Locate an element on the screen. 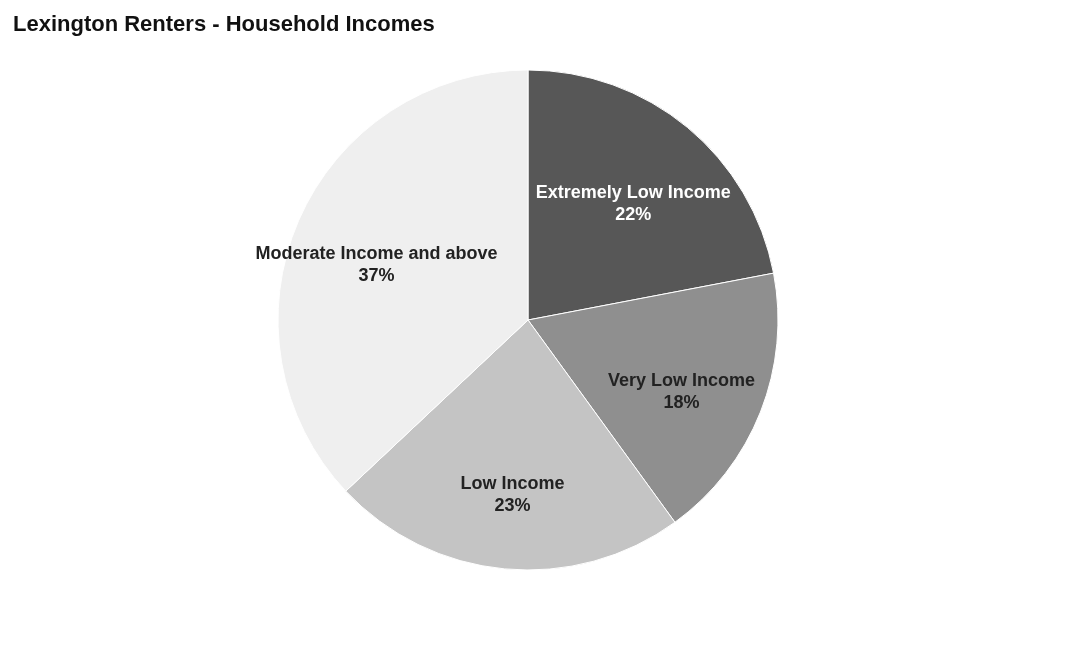 The image size is (1068, 659). data-label: 22% is located at coordinates (633, 213).